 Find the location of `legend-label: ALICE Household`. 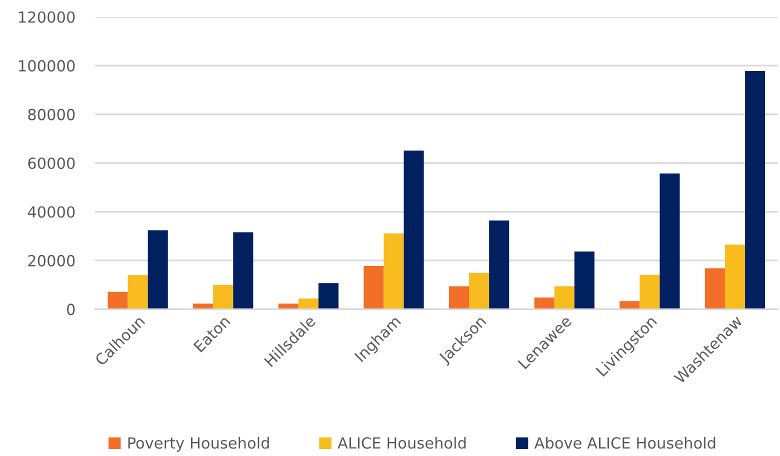

legend-label: ALICE Household is located at coordinates (402, 442).